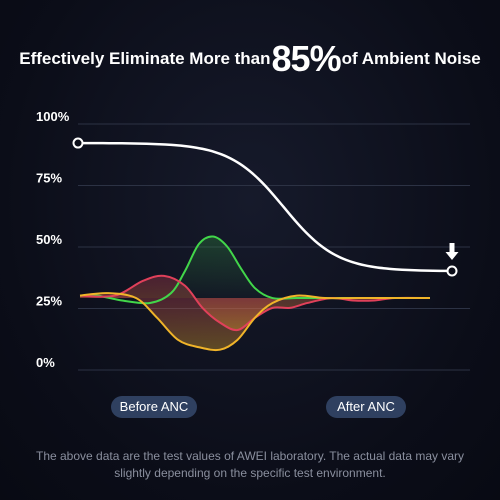 The height and width of the screenshot is (500, 500). Describe the element at coordinates (49, 301) in the screenshot. I see `y-tick-label: 25%` at that location.